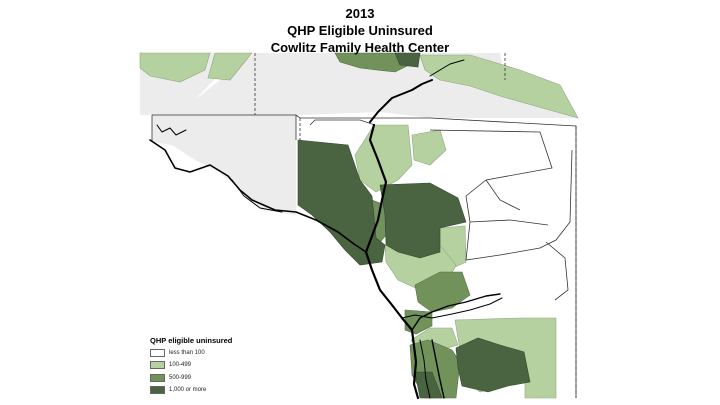 The height and width of the screenshot is (405, 720). I want to click on title-organization: Cowlitz Family Health Center, so click(360, 47).